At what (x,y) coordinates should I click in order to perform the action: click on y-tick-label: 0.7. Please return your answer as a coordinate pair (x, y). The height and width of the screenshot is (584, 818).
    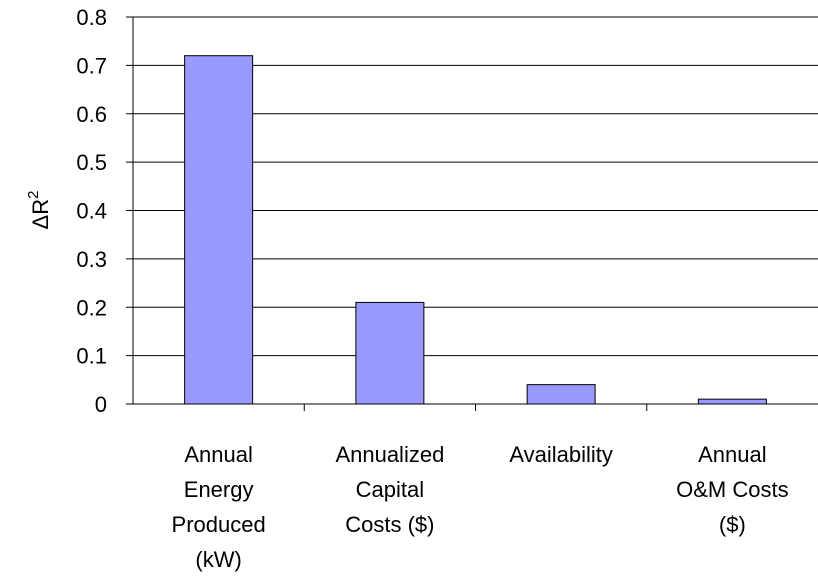
    Looking at the image, I should click on (91, 65).